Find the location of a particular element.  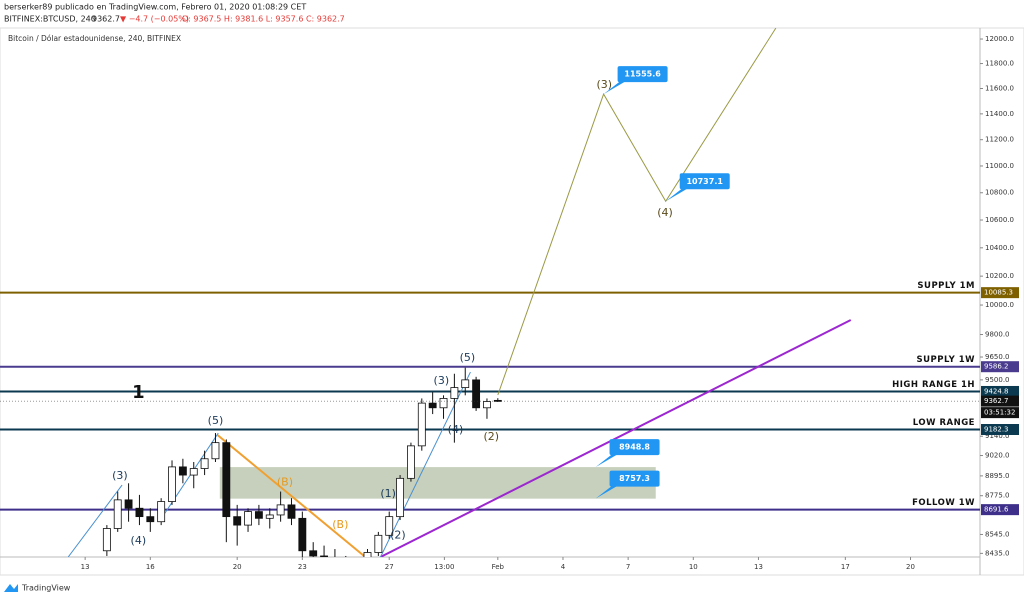

countdown-box is located at coordinates (1000, 413).